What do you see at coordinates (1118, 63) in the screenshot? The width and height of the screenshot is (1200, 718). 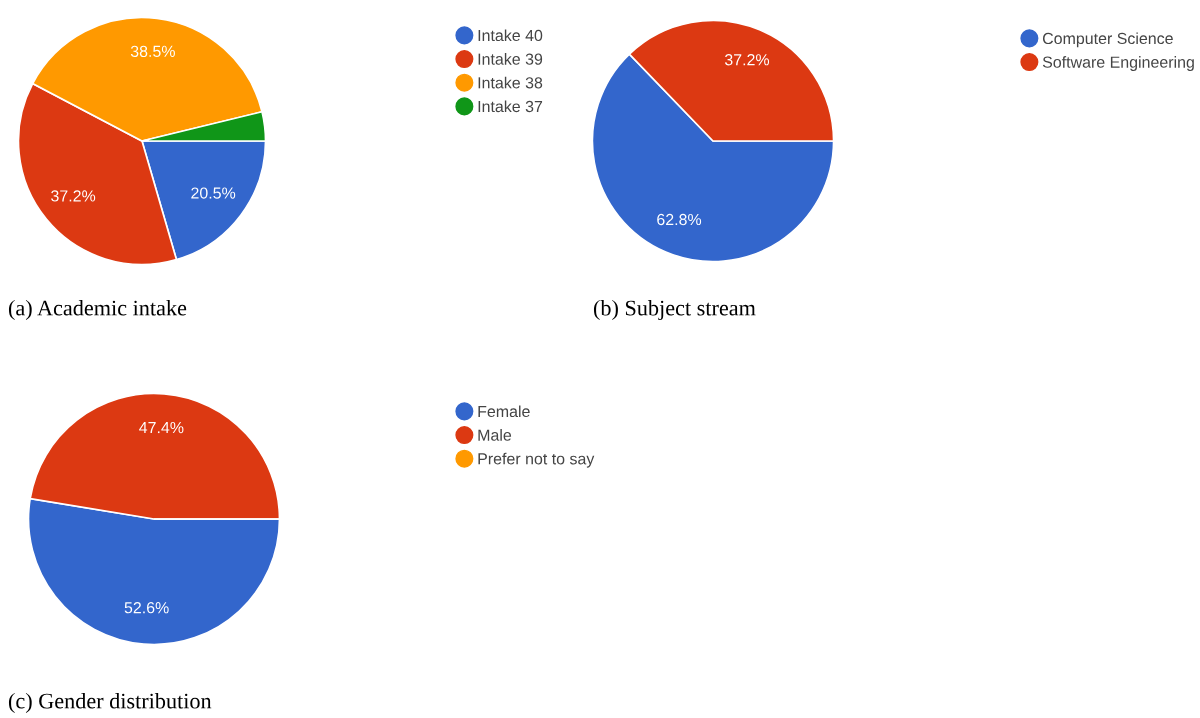 I see `legend-label: Software Engineering` at bounding box center [1118, 63].